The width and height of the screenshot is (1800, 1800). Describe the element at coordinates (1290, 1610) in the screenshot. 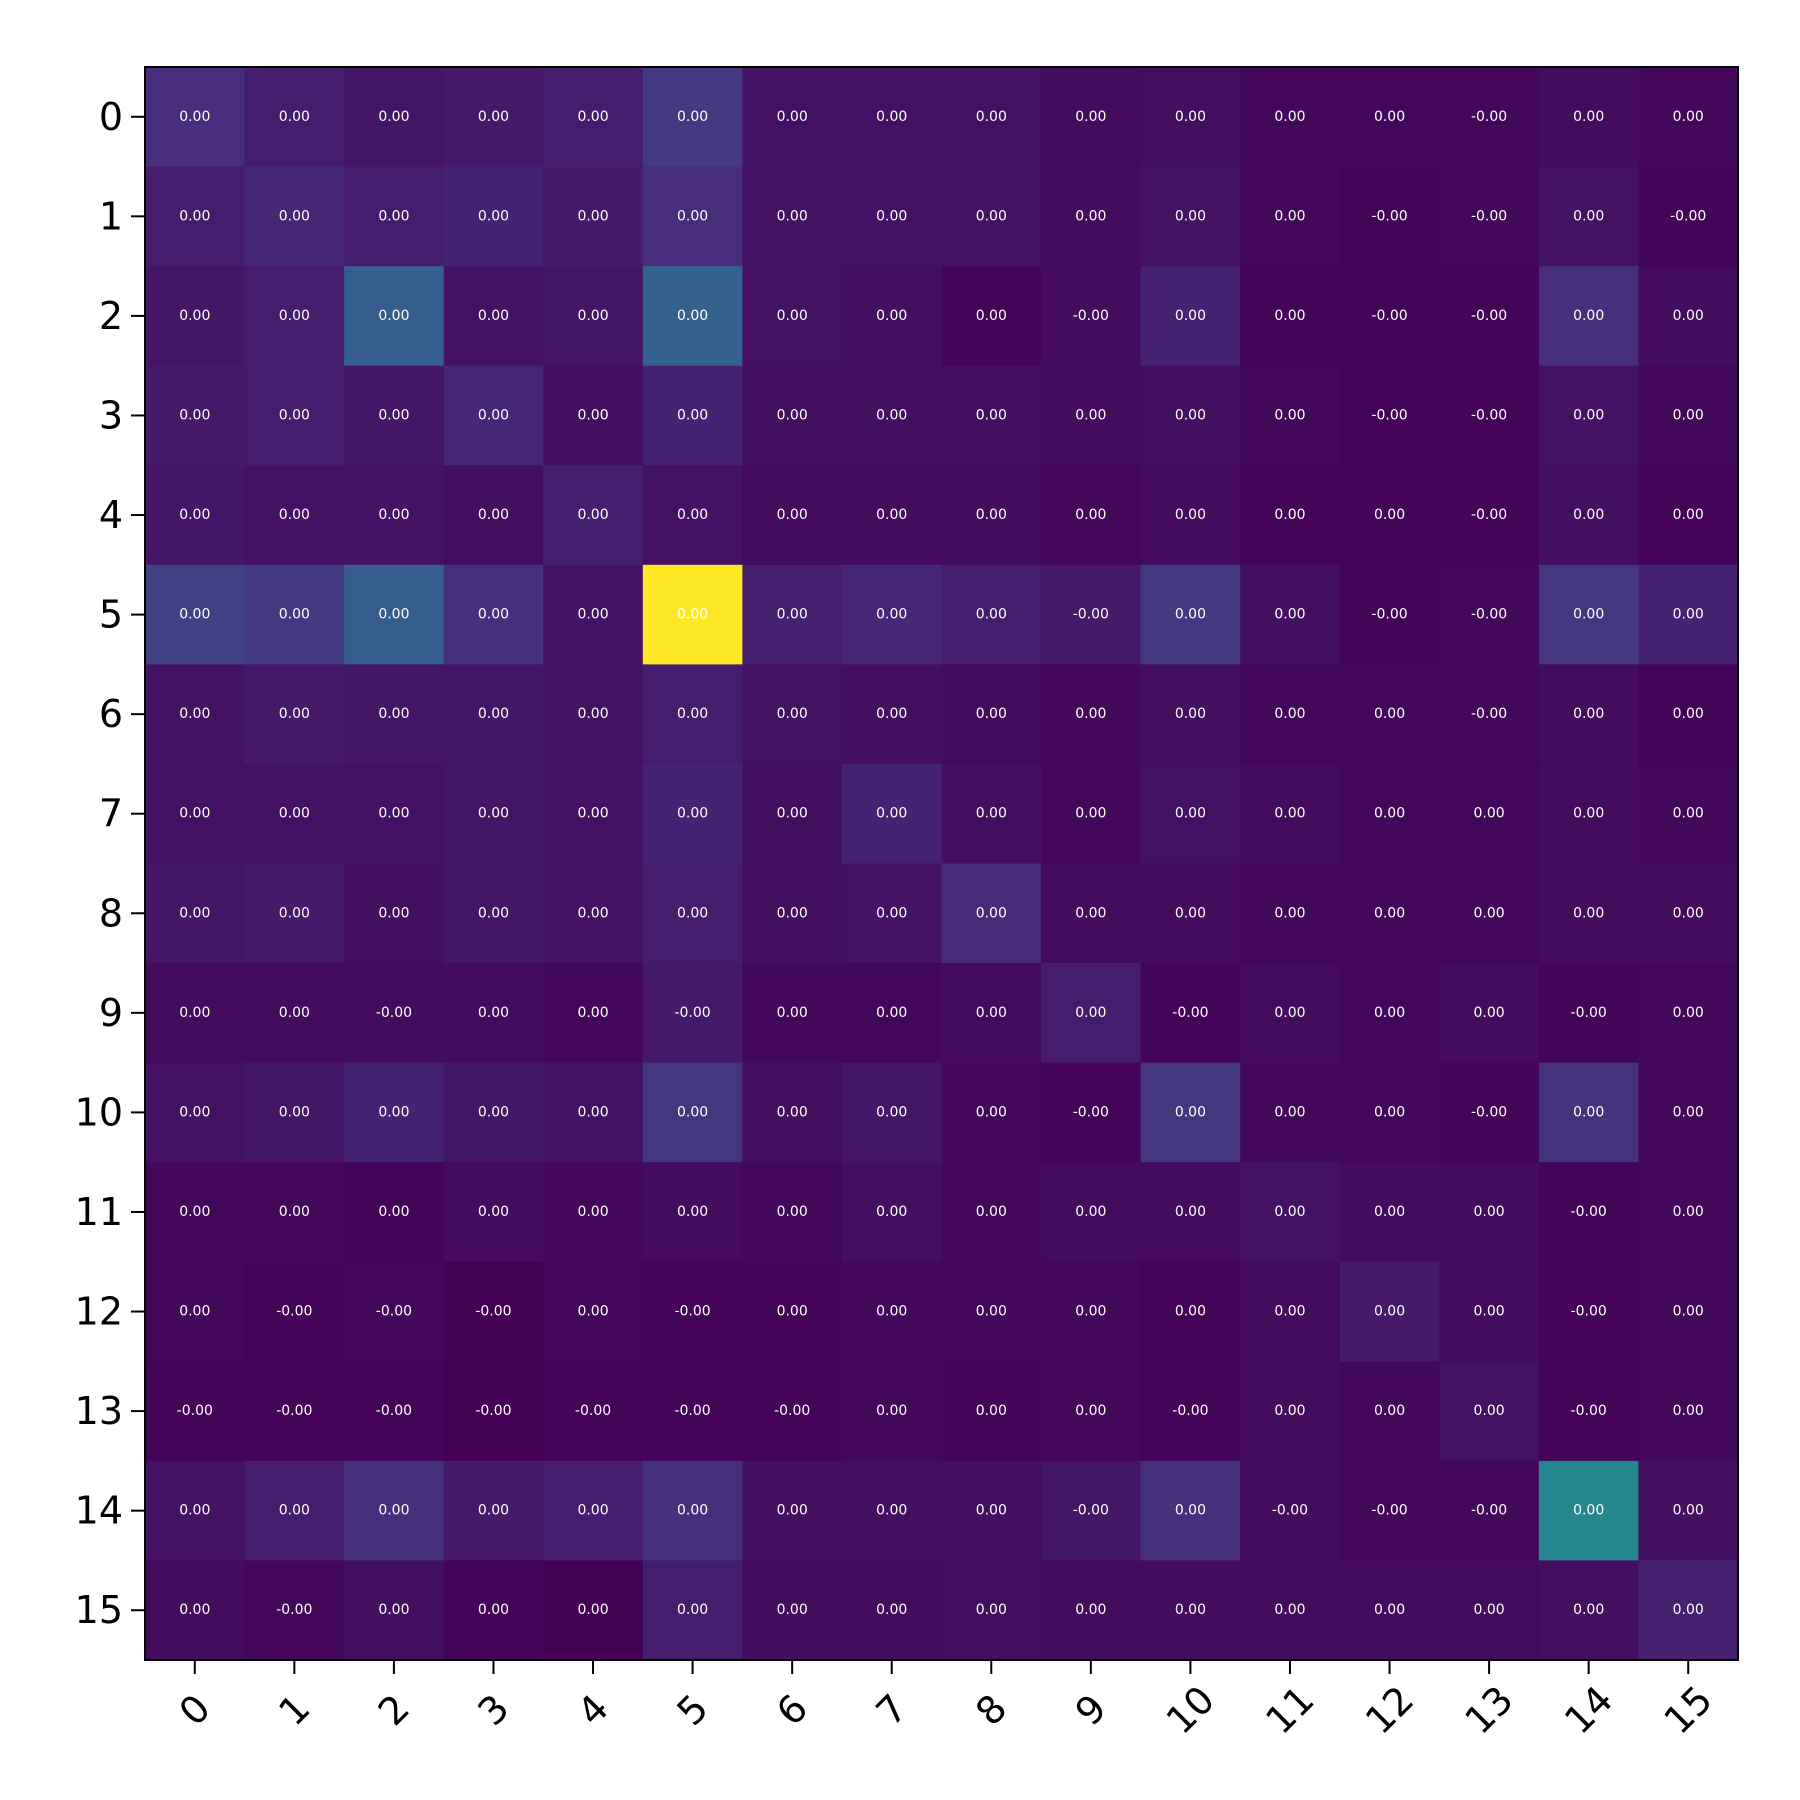

I see `heatmap-cell-r15-c11` at that location.